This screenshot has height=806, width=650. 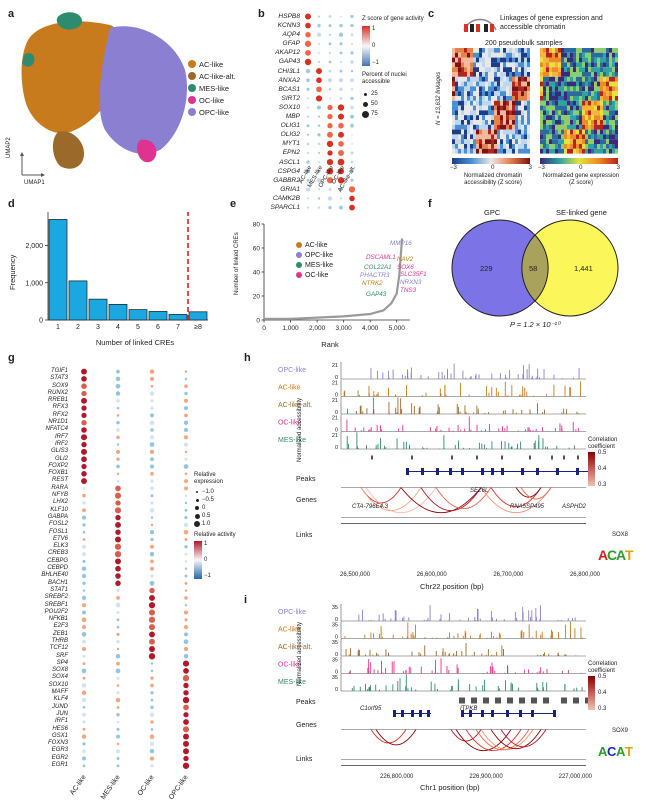 What do you see at coordinates (374, 104) in the screenshot?
I see `pct-tick: 50` at bounding box center [374, 104].